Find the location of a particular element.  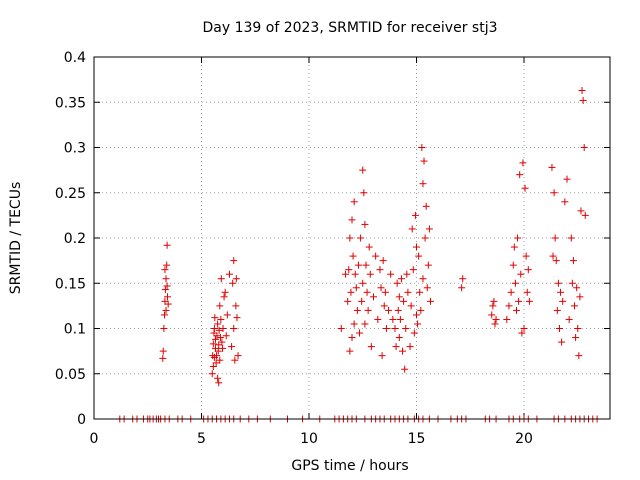

x-tick-label: 10 is located at coordinates (309, 439).